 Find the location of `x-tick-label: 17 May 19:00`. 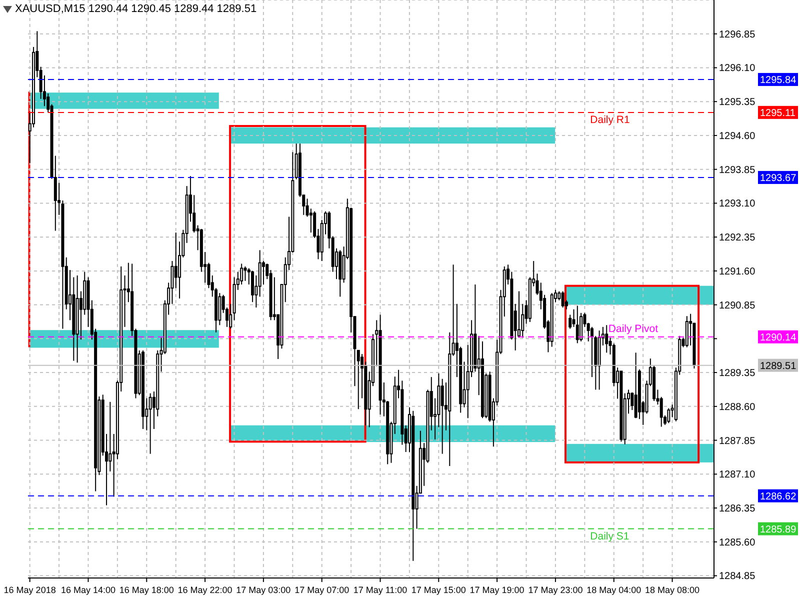

x-tick-label: 17 May 19:00 is located at coordinates (497, 590).